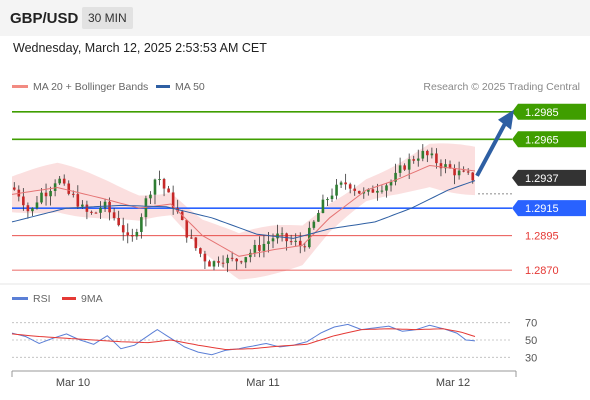 This screenshot has height=400, width=590. I want to click on x-axis-label-0: Mar 10, so click(73, 383).